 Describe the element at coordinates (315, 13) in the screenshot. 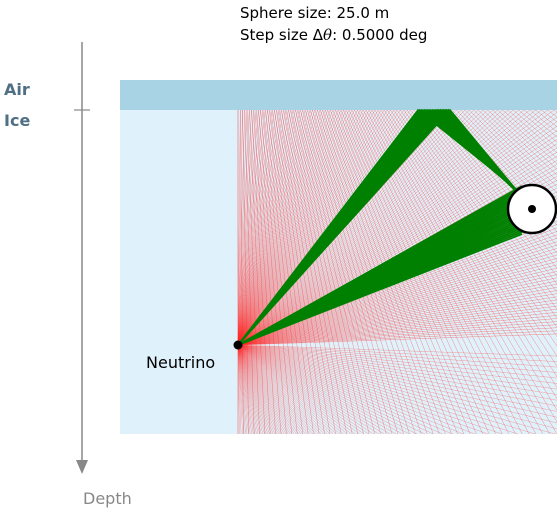

I see `sphere-size-label: Sphere size: 25.0 m` at that location.